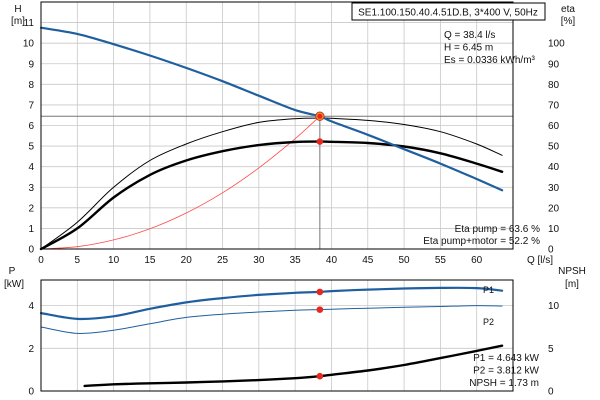 The image size is (600, 400). Describe the element at coordinates (488, 290) in the screenshot. I see `series-label-p1: P1` at that location.